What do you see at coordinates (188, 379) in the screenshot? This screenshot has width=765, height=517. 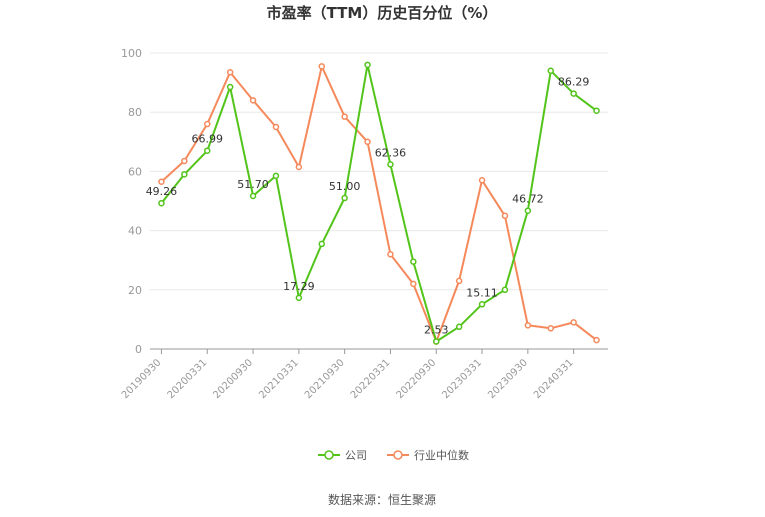 I see `x-tick-label: 20200331` at bounding box center [188, 379].